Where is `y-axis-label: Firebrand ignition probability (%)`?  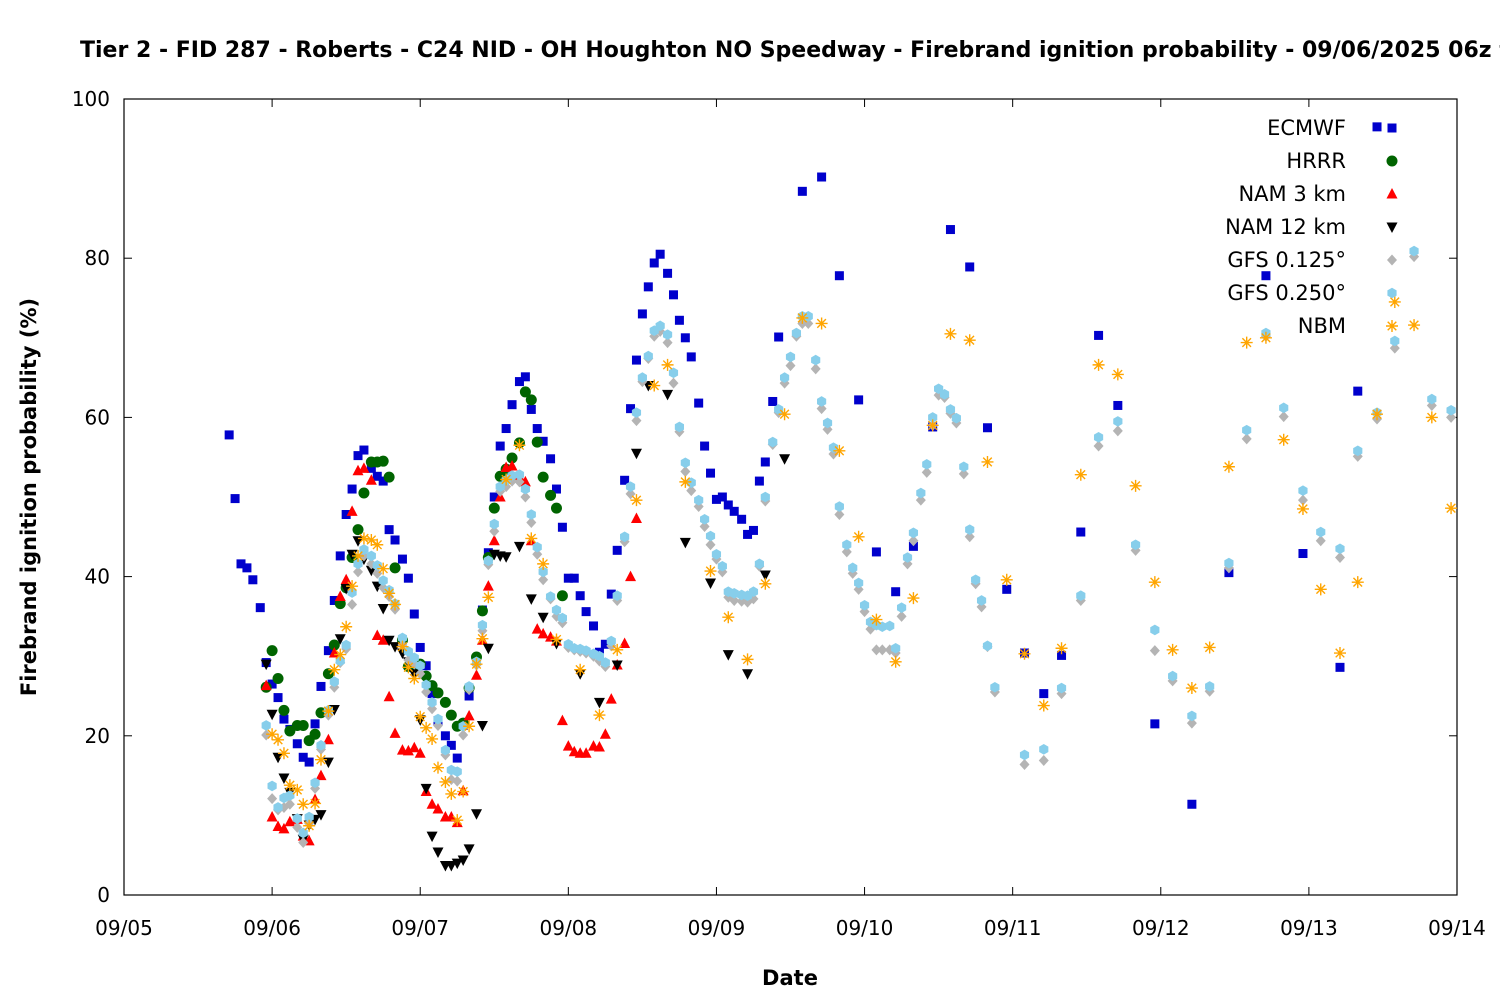
y-axis-label: Firebrand ignition probability (%) is located at coordinates (29, 497).